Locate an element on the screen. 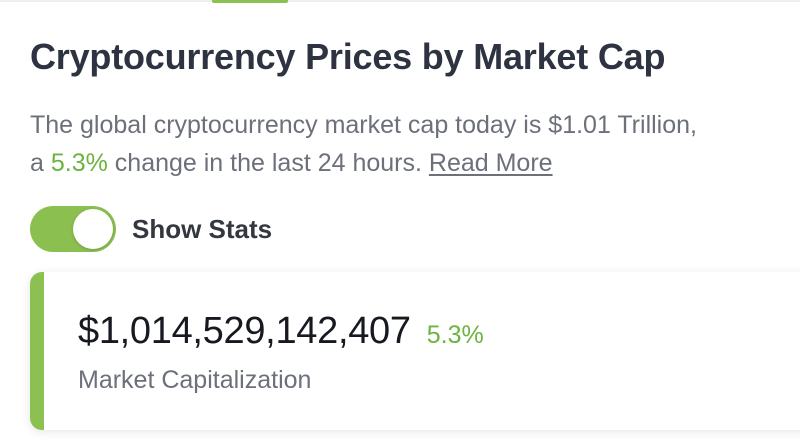 The image size is (800, 444). show-stats-label: Show Stats is located at coordinates (202, 228).